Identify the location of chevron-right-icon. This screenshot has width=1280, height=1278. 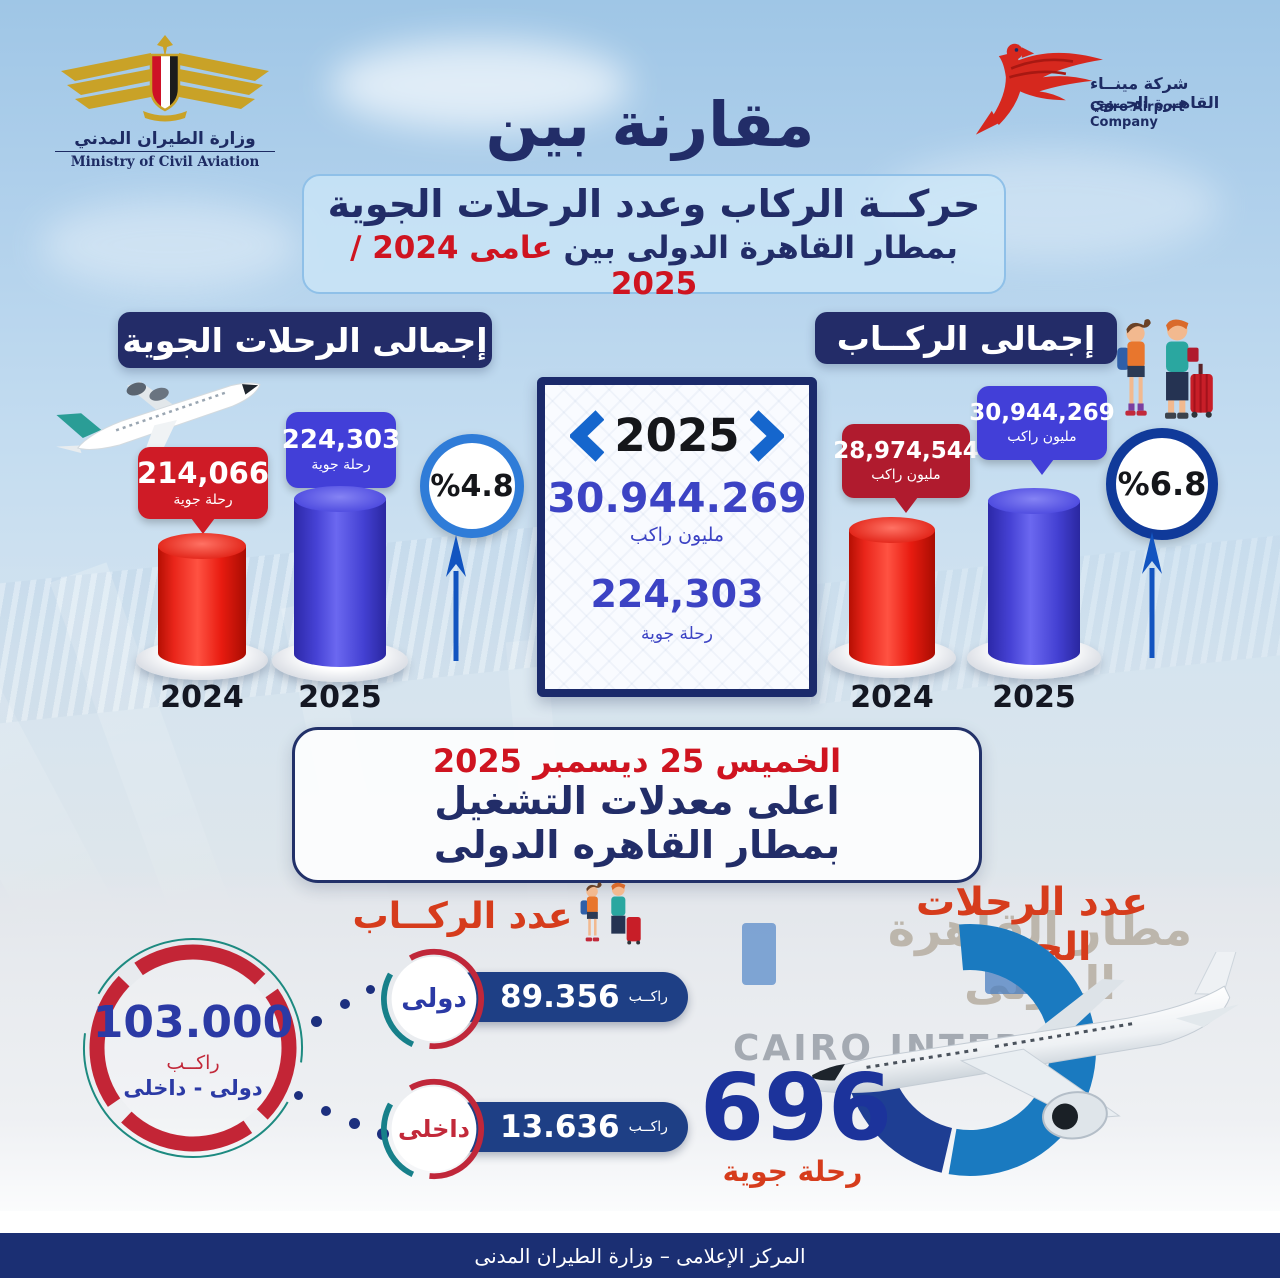
(766, 435).